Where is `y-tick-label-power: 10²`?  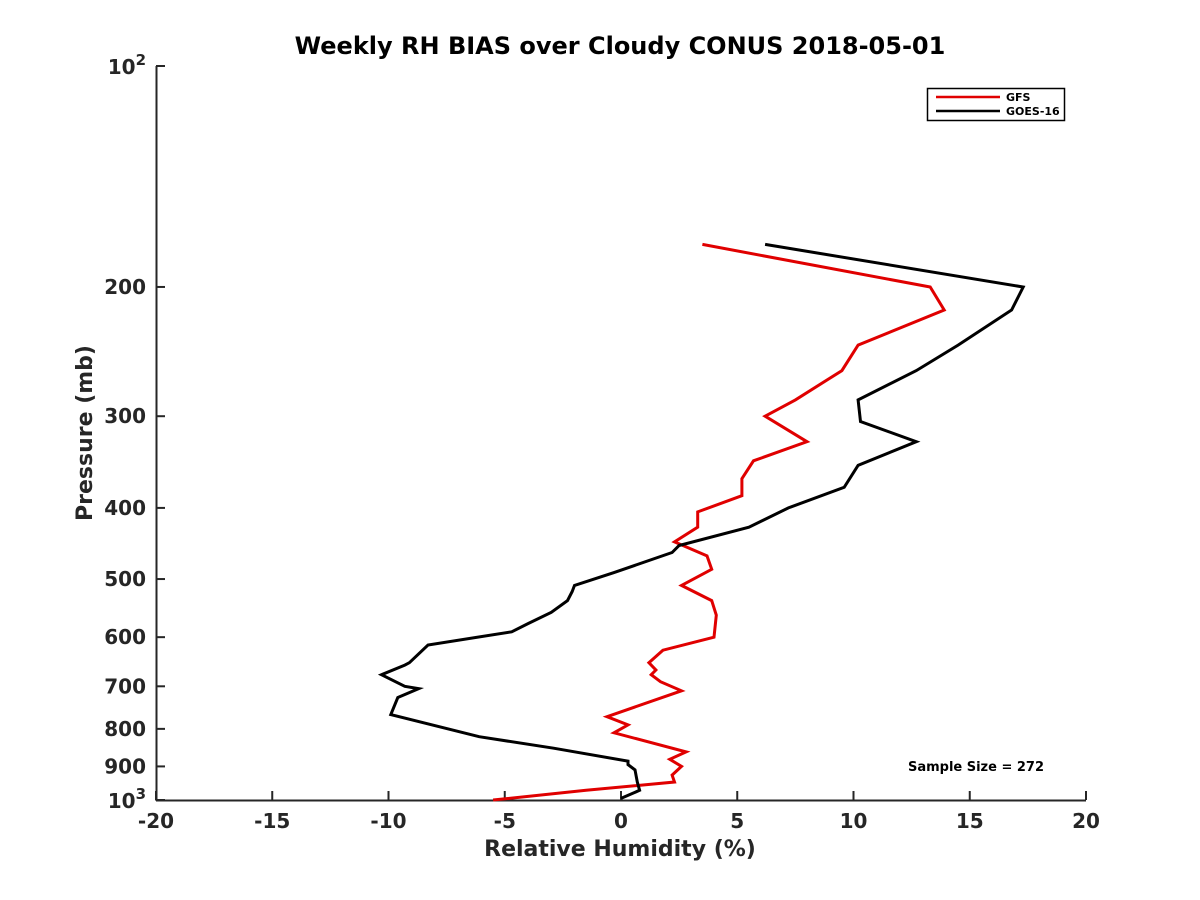
y-tick-label-power: 10² is located at coordinates (127, 65).